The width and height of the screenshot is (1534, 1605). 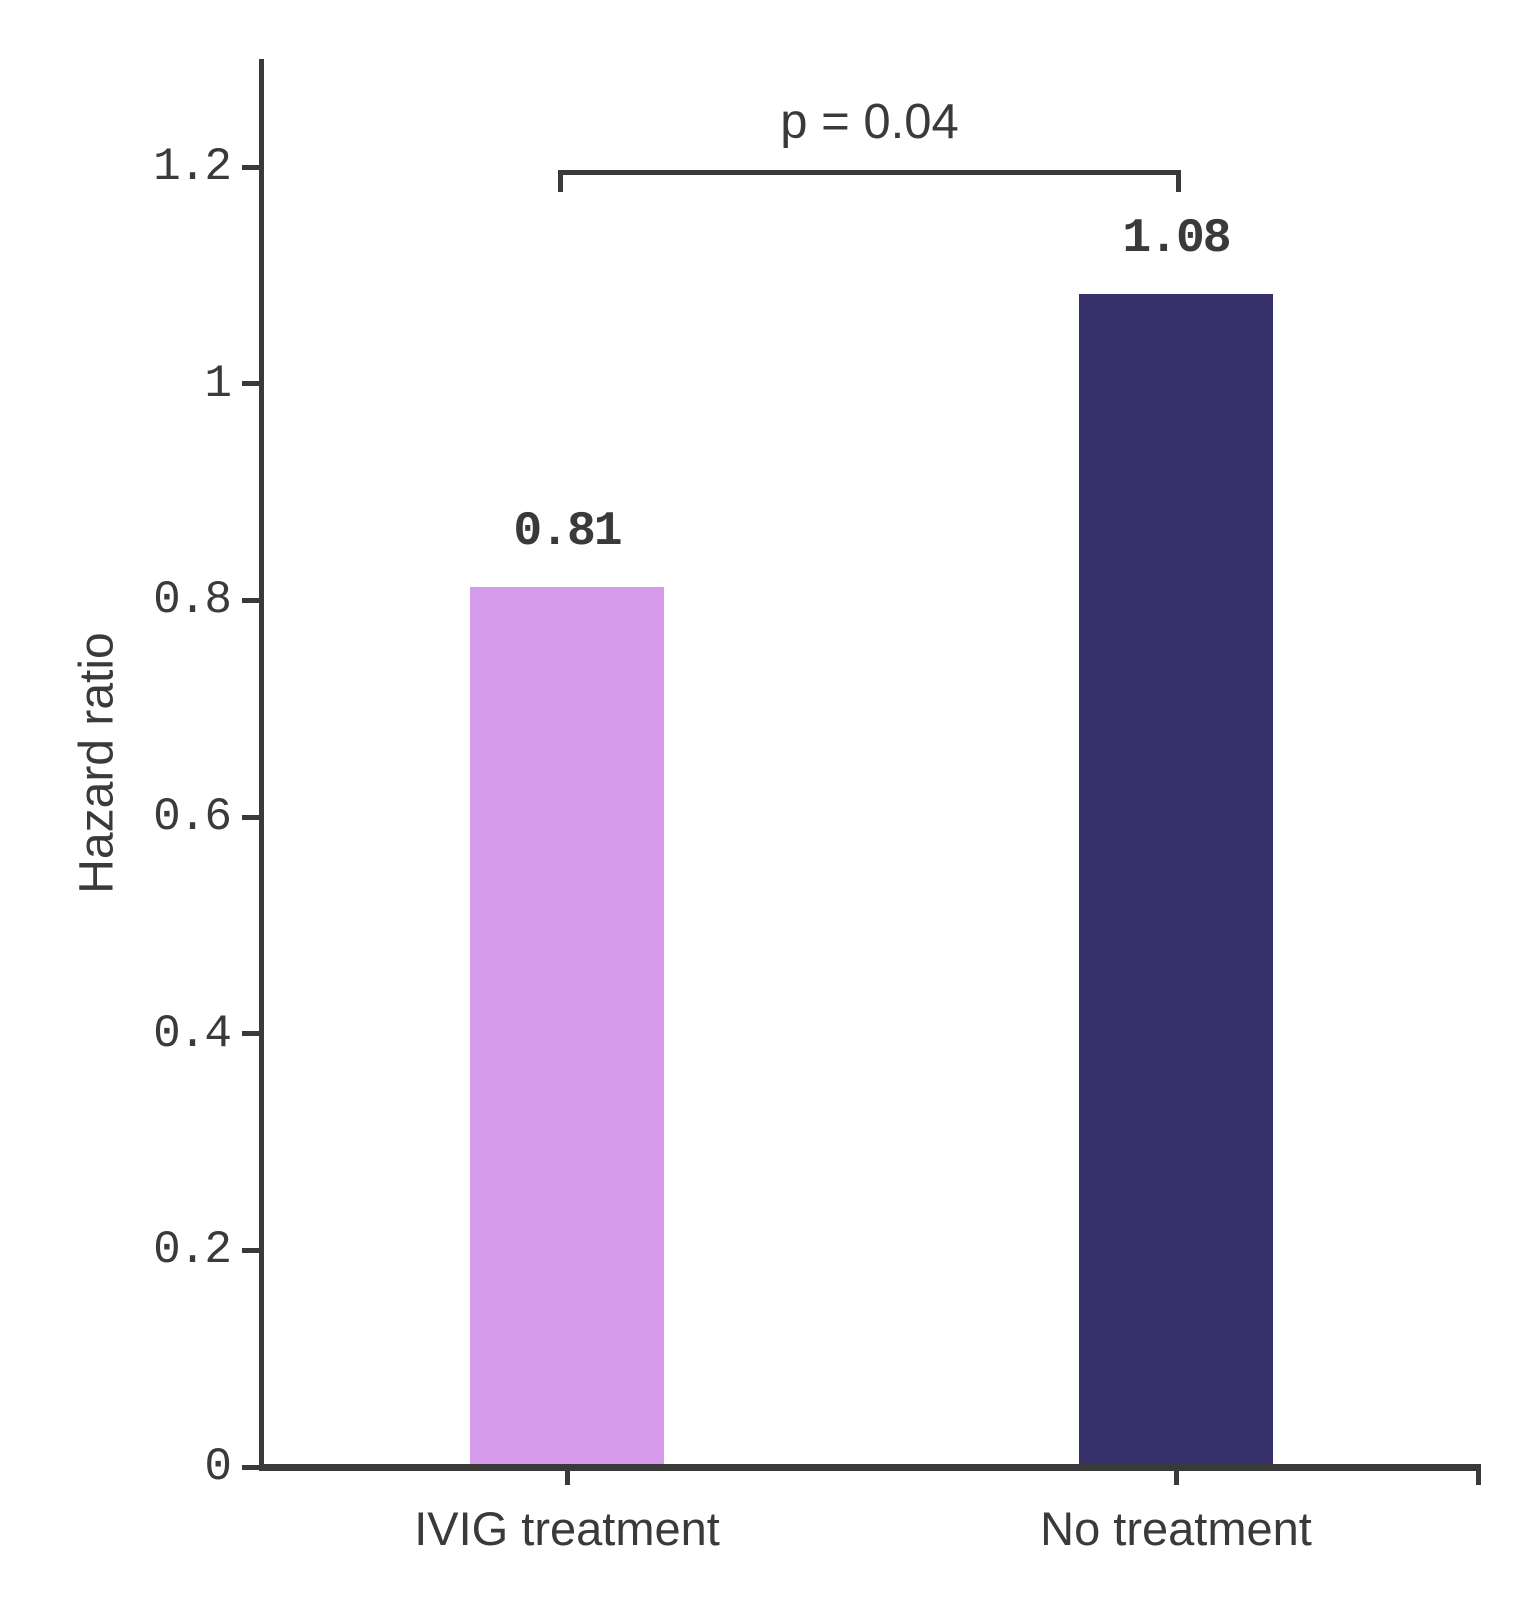 What do you see at coordinates (869, 181) in the screenshot?
I see `significance-bracket` at bounding box center [869, 181].